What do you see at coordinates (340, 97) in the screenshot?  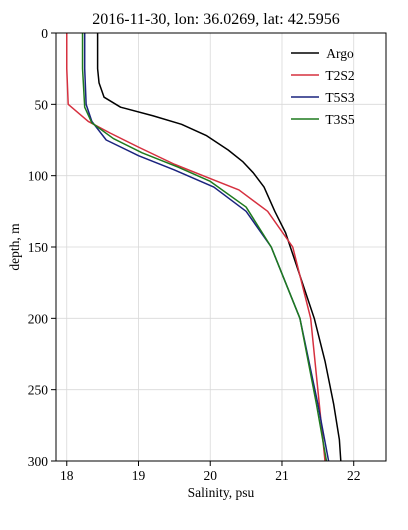 I see `legend-label-t5s3: T5S3` at bounding box center [340, 97].